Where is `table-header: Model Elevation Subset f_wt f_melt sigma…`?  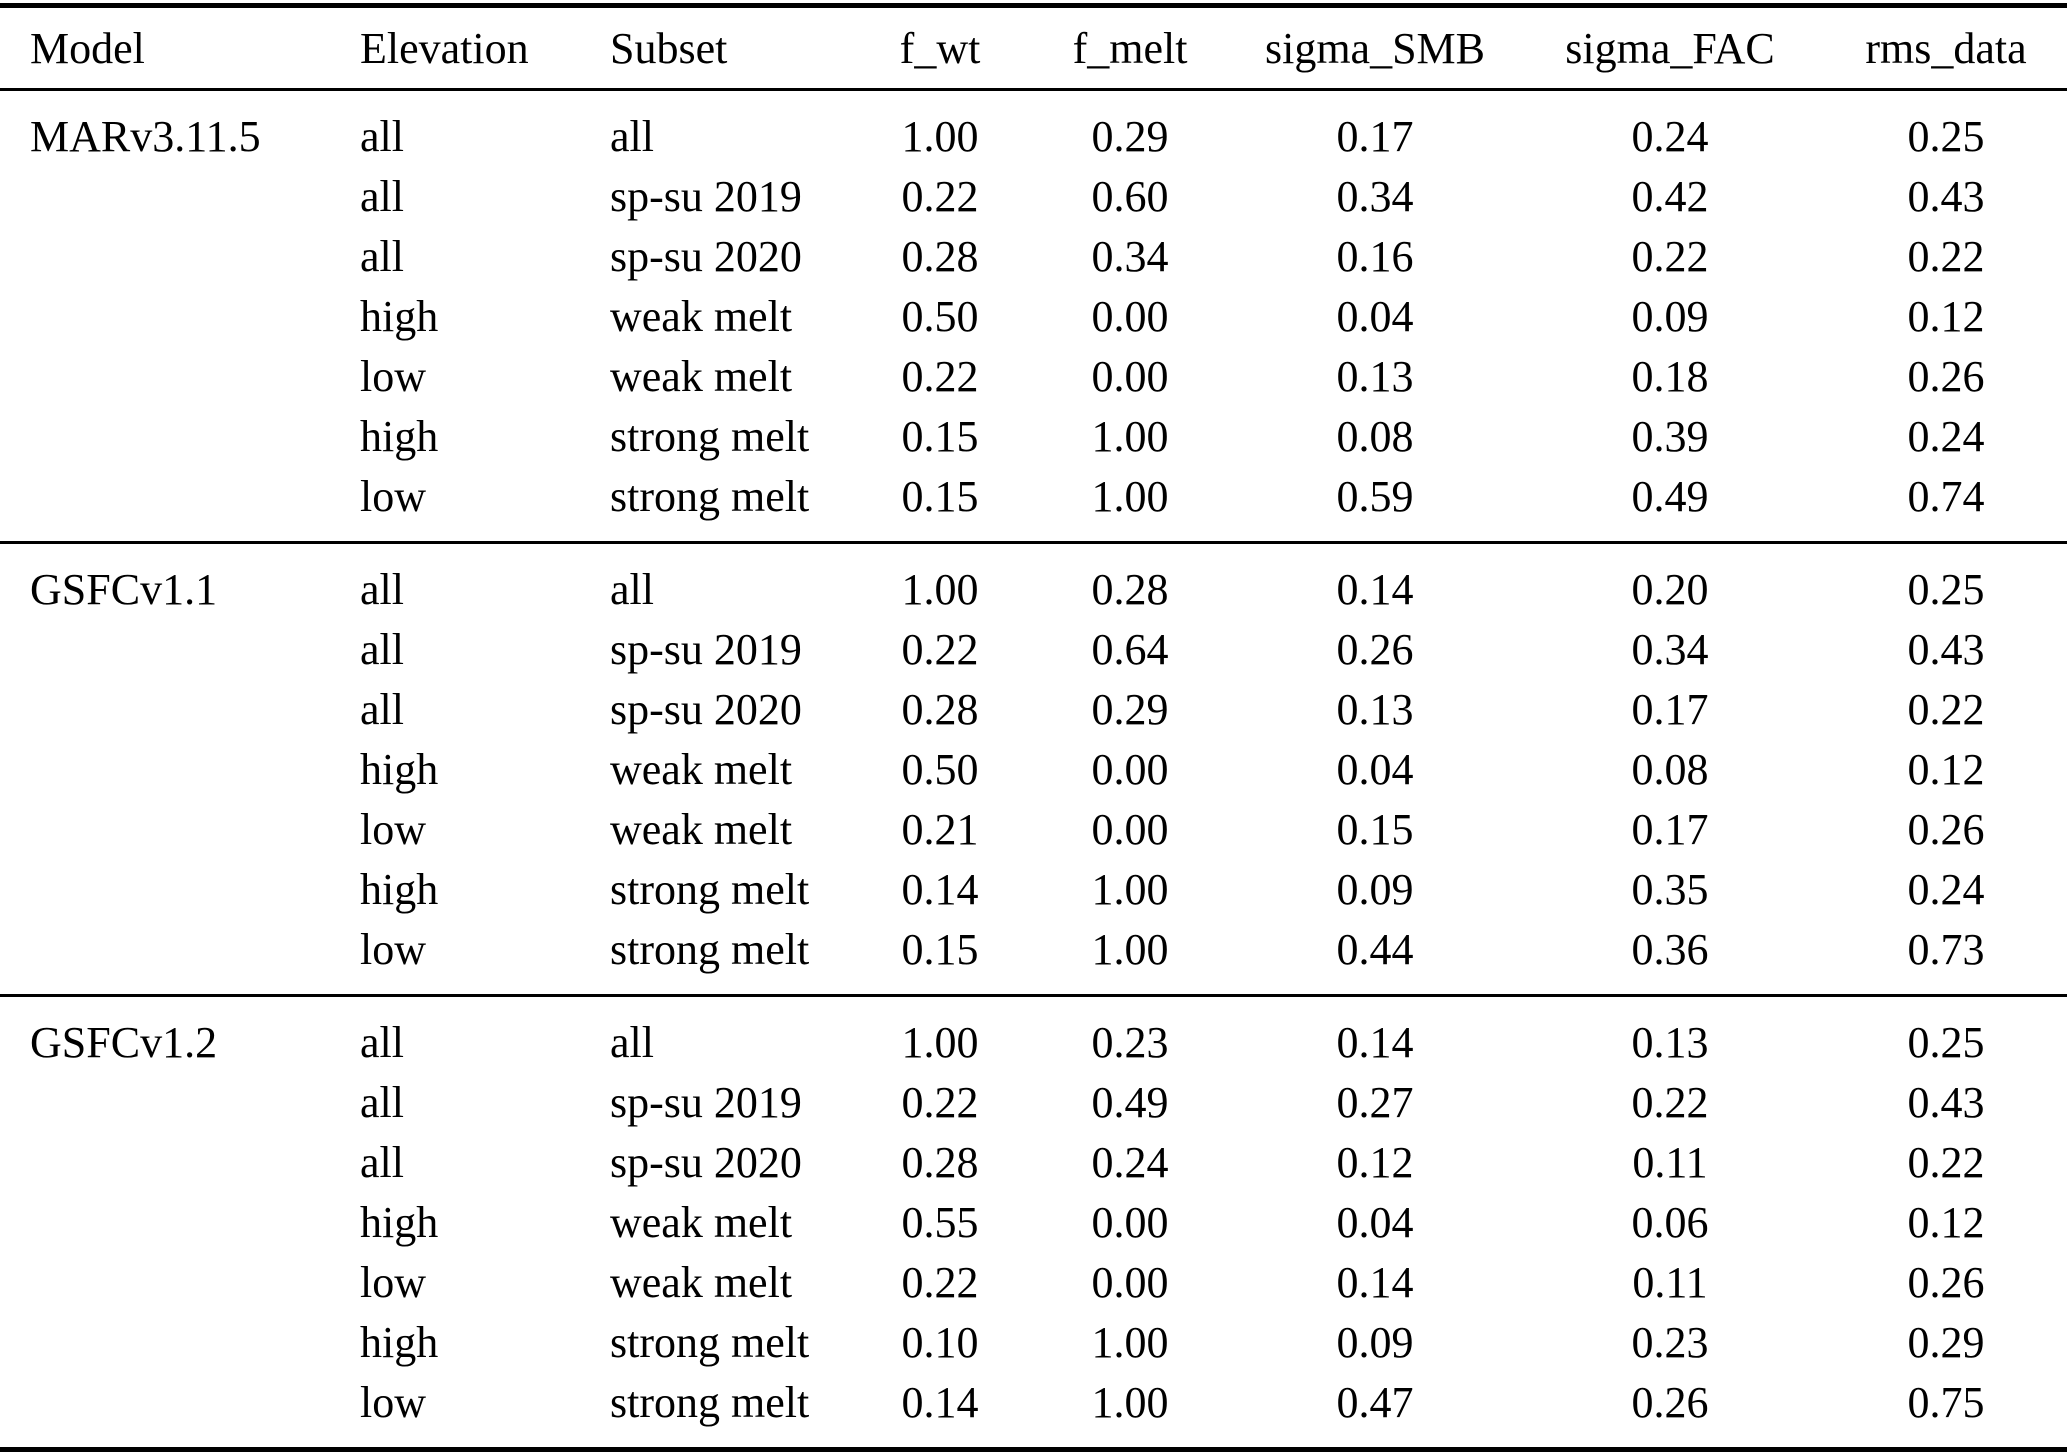 table-header: Model Elevation Subset f_wt f_melt sigma… is located at coordinates (1033, 49).